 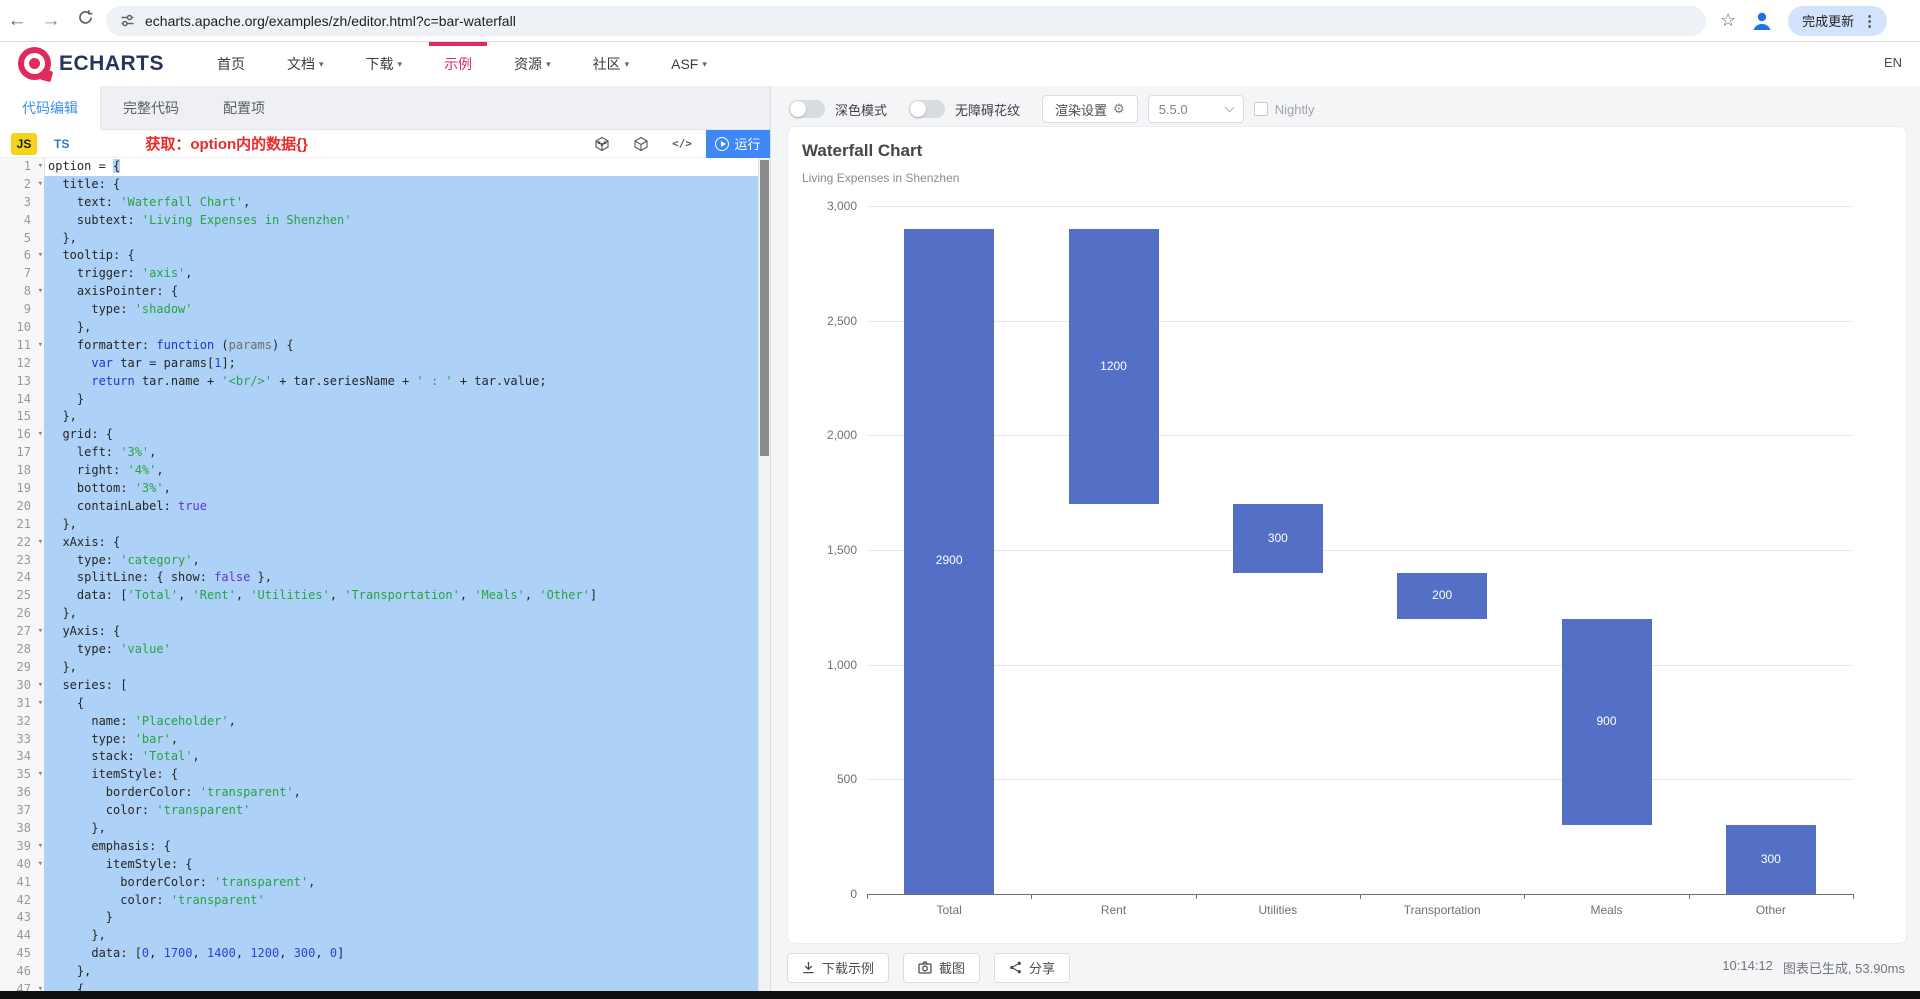 I want to click on nav-item-下载: 下载 ▾, so click(x=384, y=64).